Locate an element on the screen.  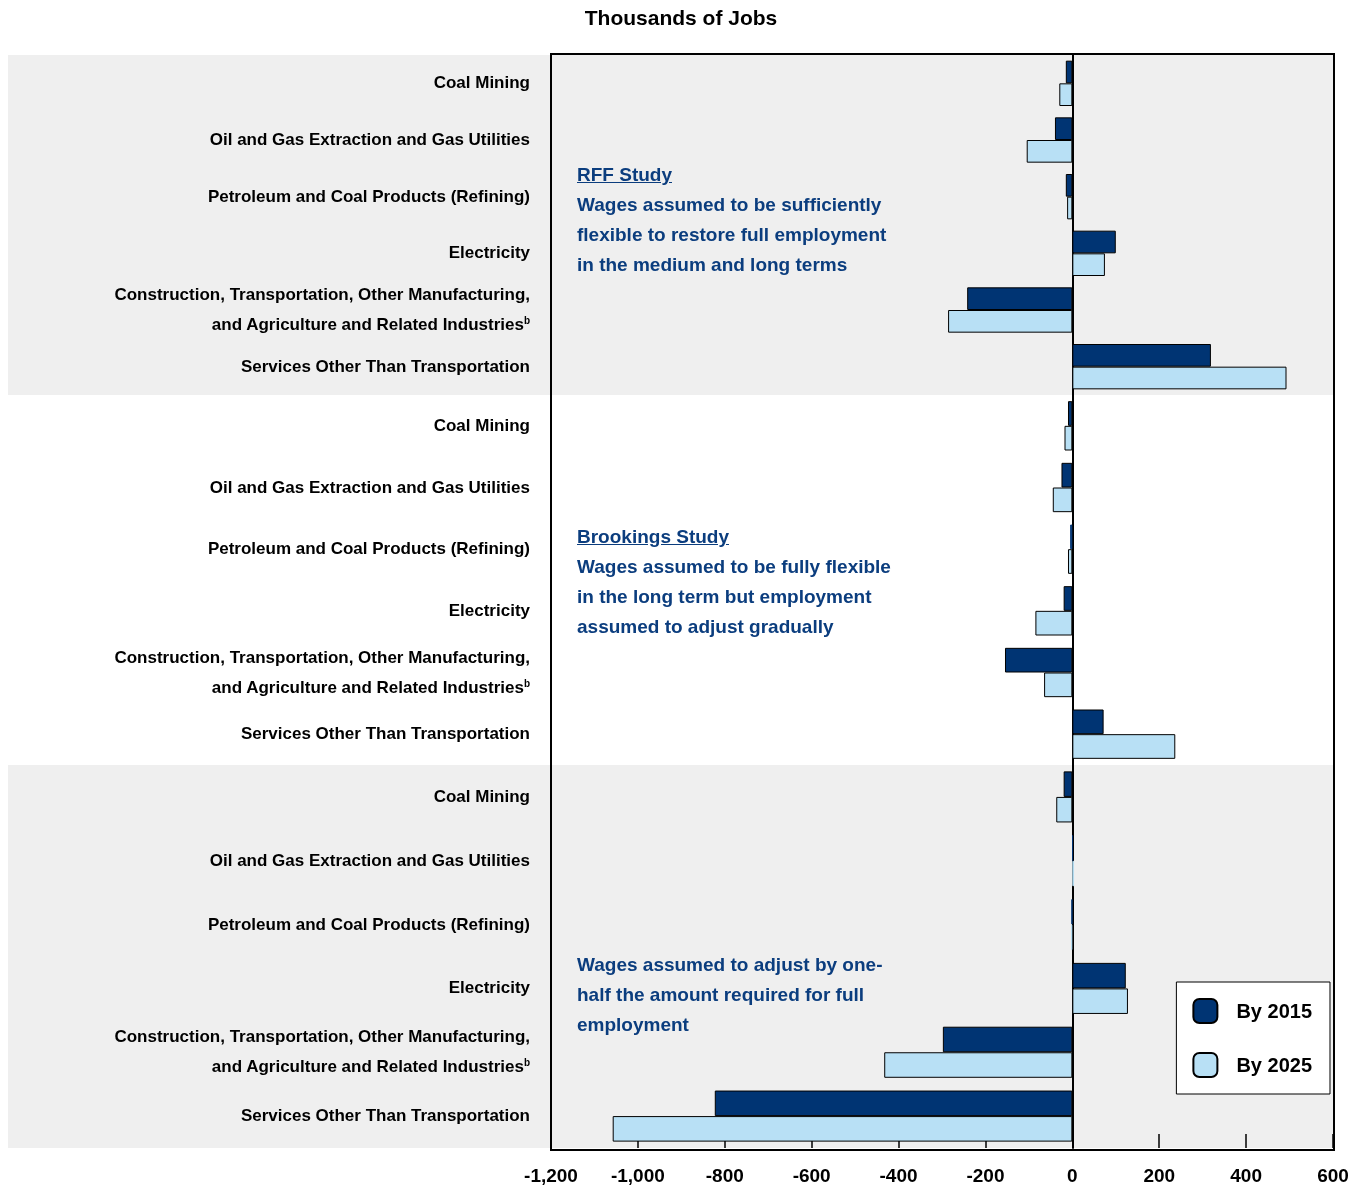
annotation: Wages assumed to be sufficiently flexible to restore full employment in the medium and long terms is located at coordinates (732, 235).